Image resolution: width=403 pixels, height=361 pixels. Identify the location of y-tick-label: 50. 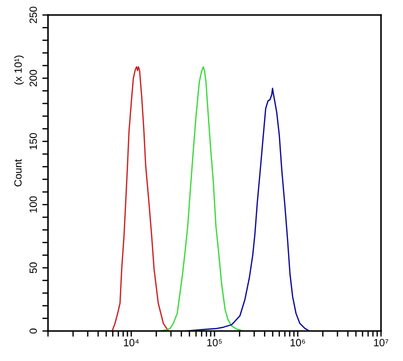
(33, 268).